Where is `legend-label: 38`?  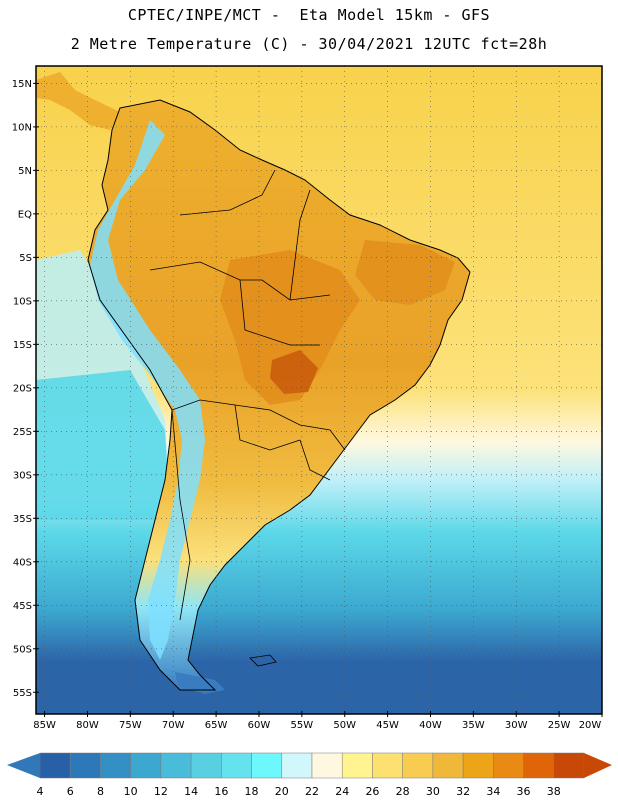
legend-label: 38 is located at coordinates (554, 791).